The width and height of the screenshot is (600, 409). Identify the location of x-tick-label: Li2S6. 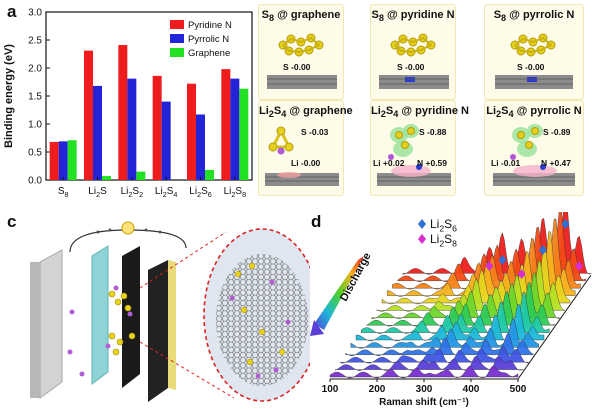
(200, 192).